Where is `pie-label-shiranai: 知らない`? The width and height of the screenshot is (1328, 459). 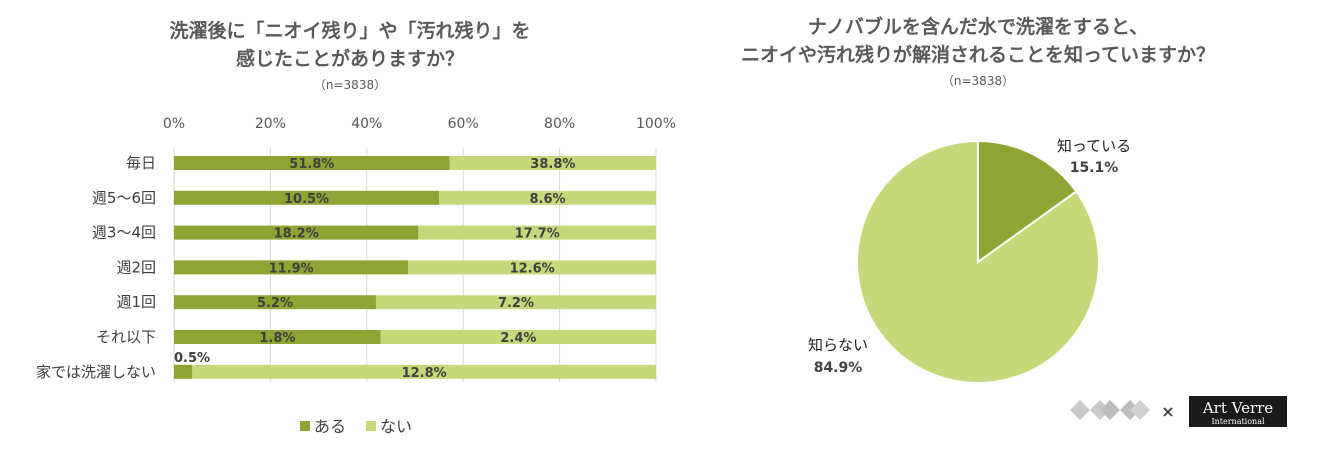 pie-label-shiranai: 知らない is located at coordinates (838, 345).